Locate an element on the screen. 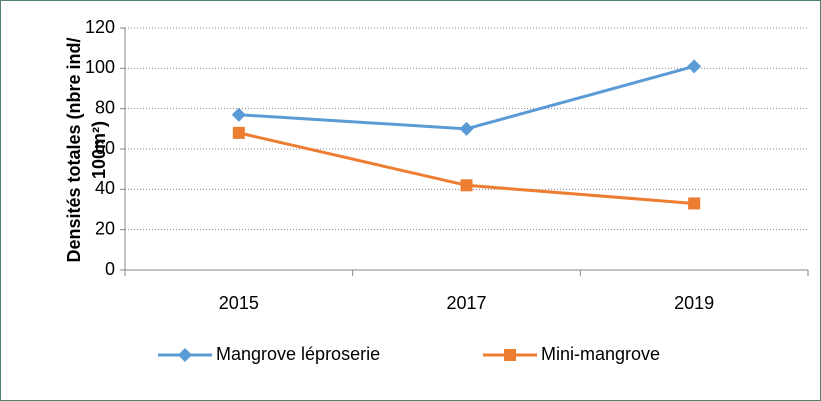 The image size is (821, 401). y-tick-label: 40 is located at coordinates (105, 188).